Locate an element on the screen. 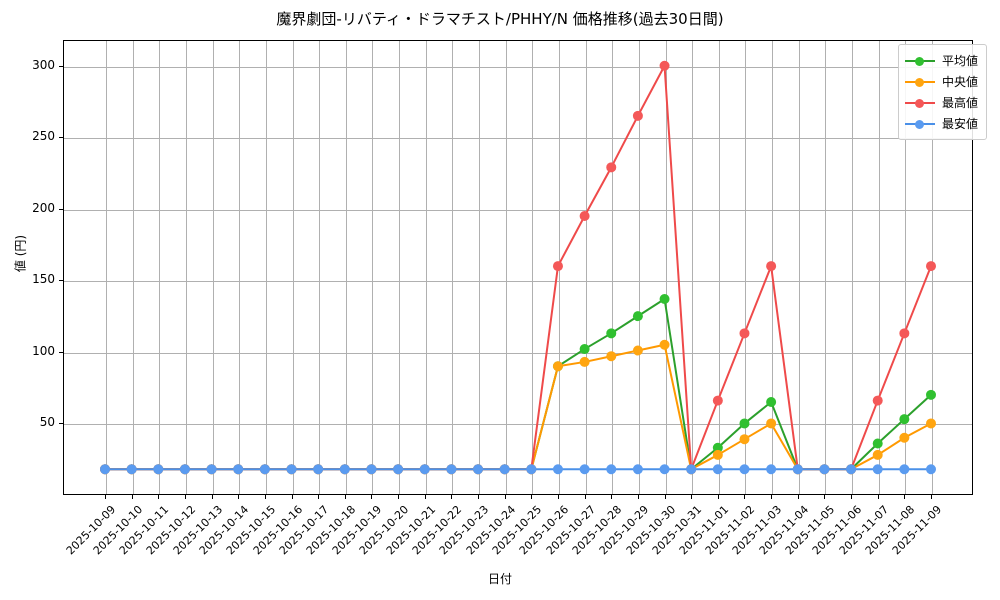  y-tick-label: 250 is located at coordinates (43, 136).